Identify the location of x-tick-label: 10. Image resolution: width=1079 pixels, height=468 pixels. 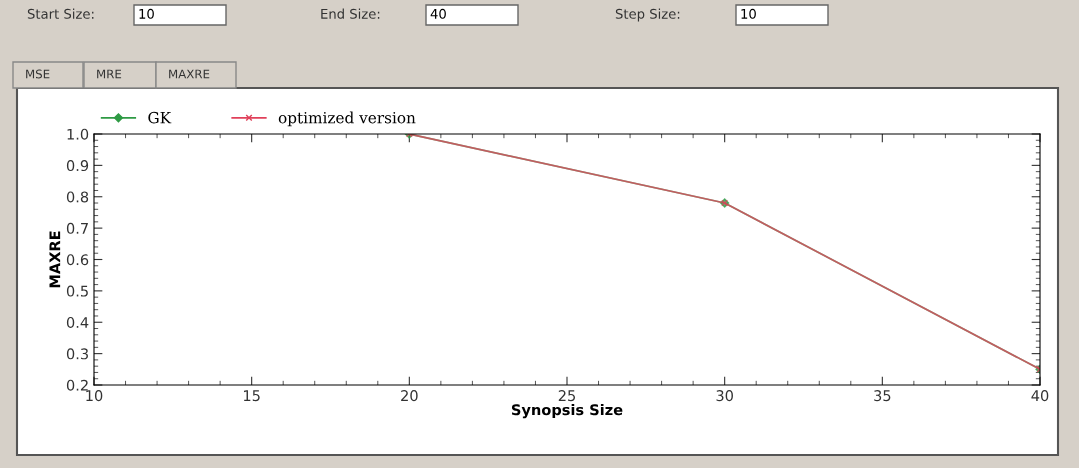
(94, 396).